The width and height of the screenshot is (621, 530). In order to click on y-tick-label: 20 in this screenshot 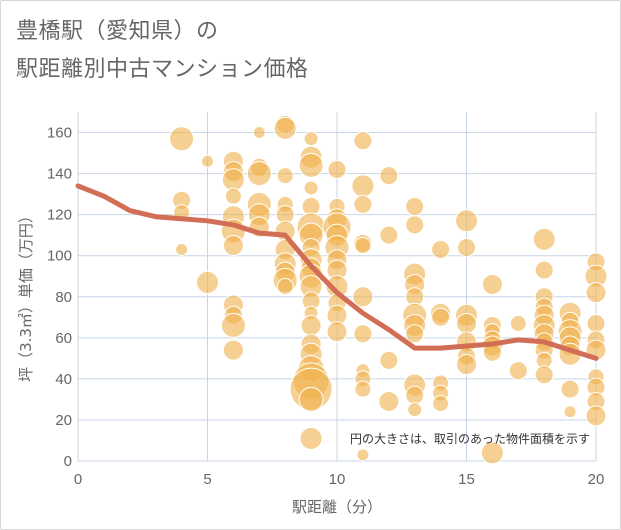, I will do `click(63, 420)`.